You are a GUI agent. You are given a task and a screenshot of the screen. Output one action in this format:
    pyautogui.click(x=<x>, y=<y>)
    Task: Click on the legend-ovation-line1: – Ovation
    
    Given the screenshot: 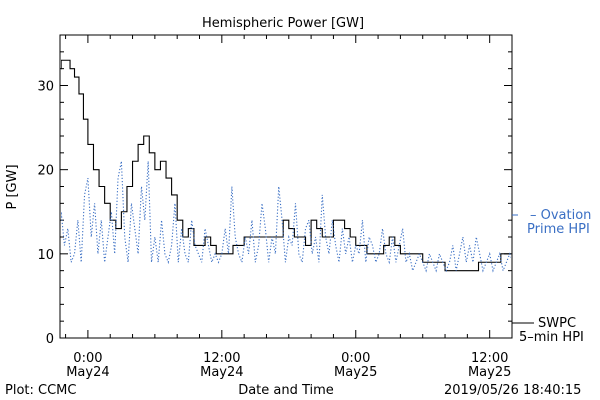 What is the action you would take?
    pyautogui.click(x=560, y=215)
    